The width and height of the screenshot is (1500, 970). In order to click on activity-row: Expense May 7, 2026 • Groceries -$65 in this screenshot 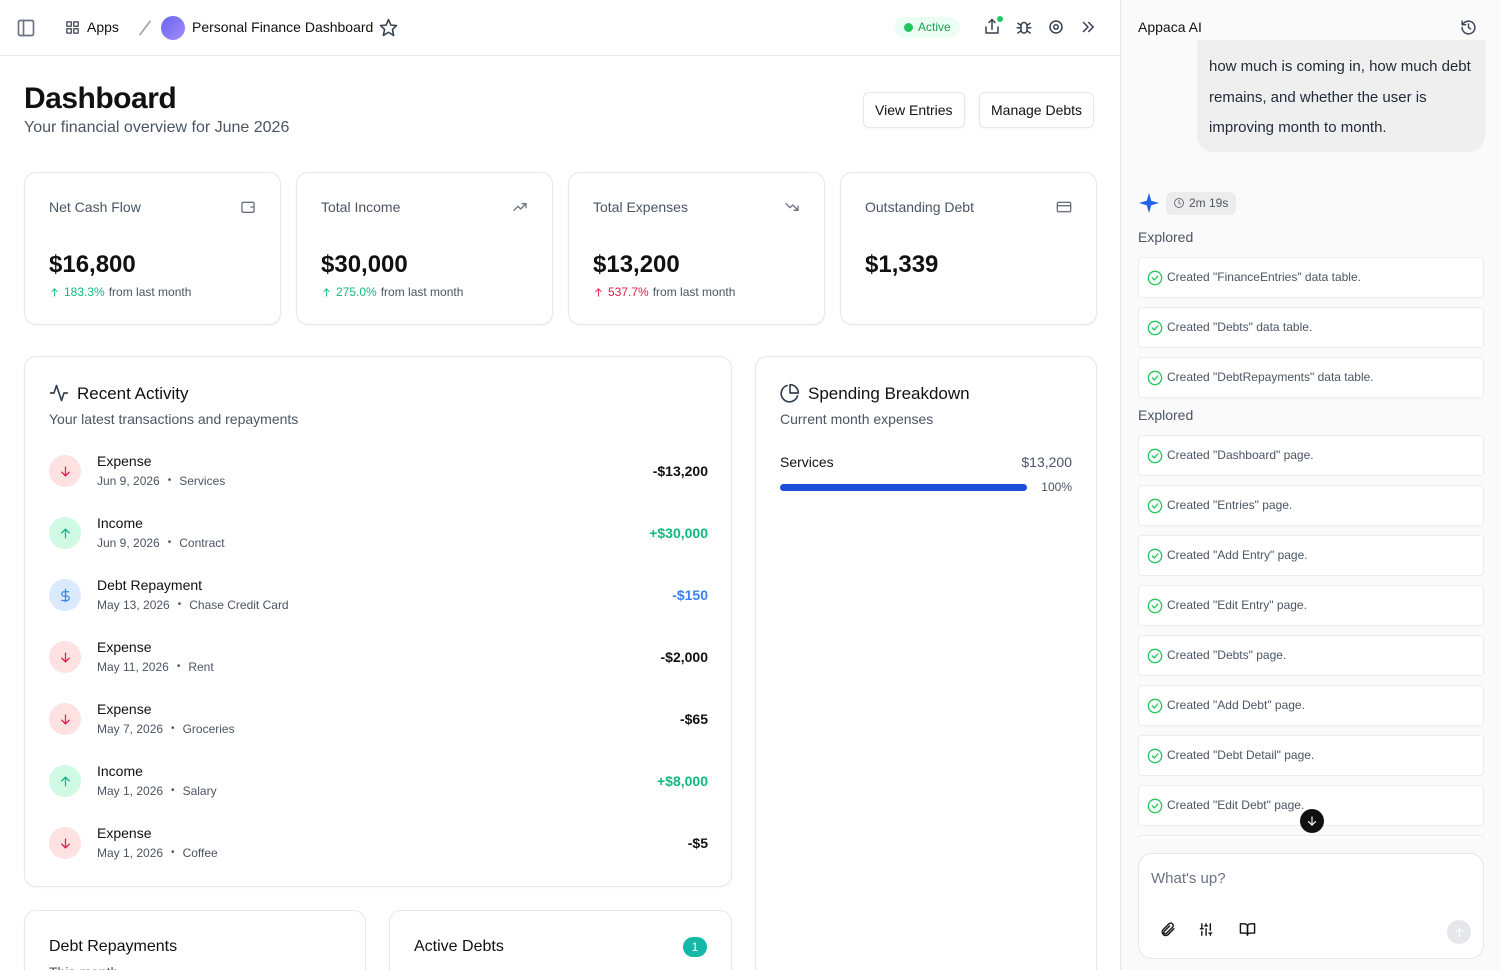, I will do `click(378, 719)`.